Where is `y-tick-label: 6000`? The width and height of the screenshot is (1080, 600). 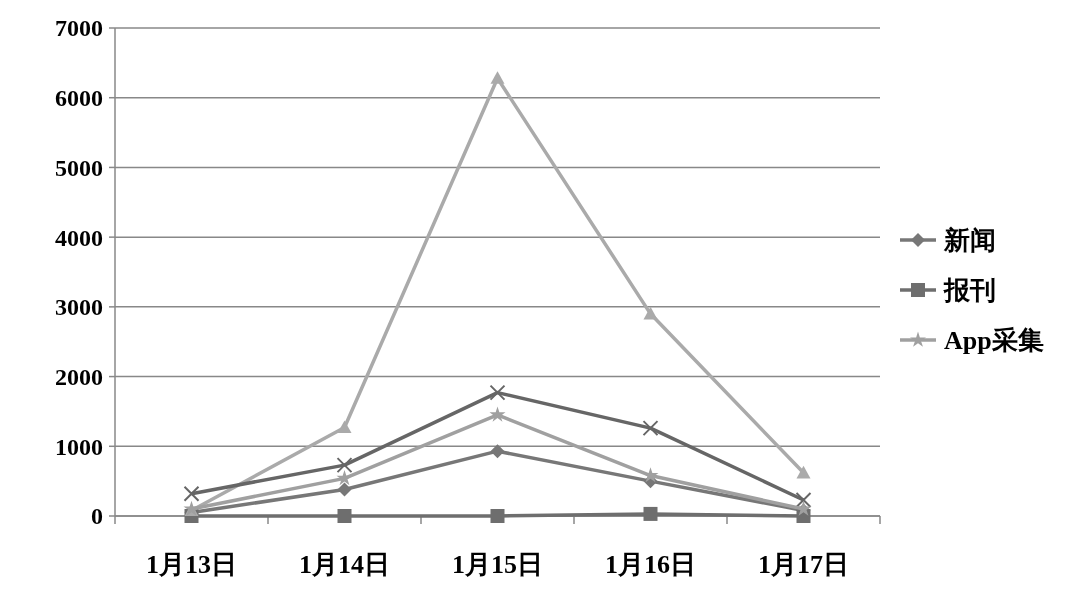
y-tick-label: 6000 is located at coordinates (79, 98).